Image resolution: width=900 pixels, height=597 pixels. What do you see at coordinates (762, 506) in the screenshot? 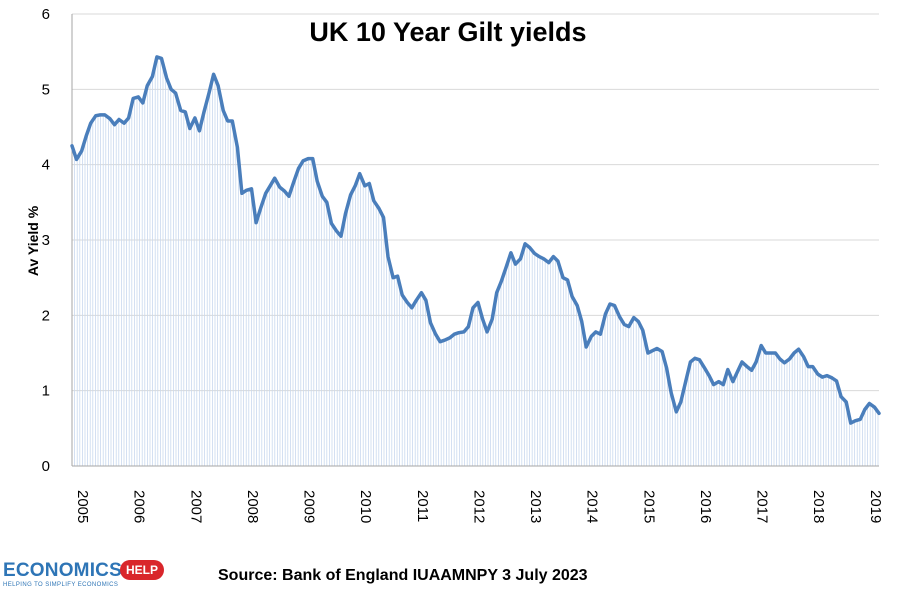
I see `x-tick-2017: 2017` at bounding box center [762, 506].